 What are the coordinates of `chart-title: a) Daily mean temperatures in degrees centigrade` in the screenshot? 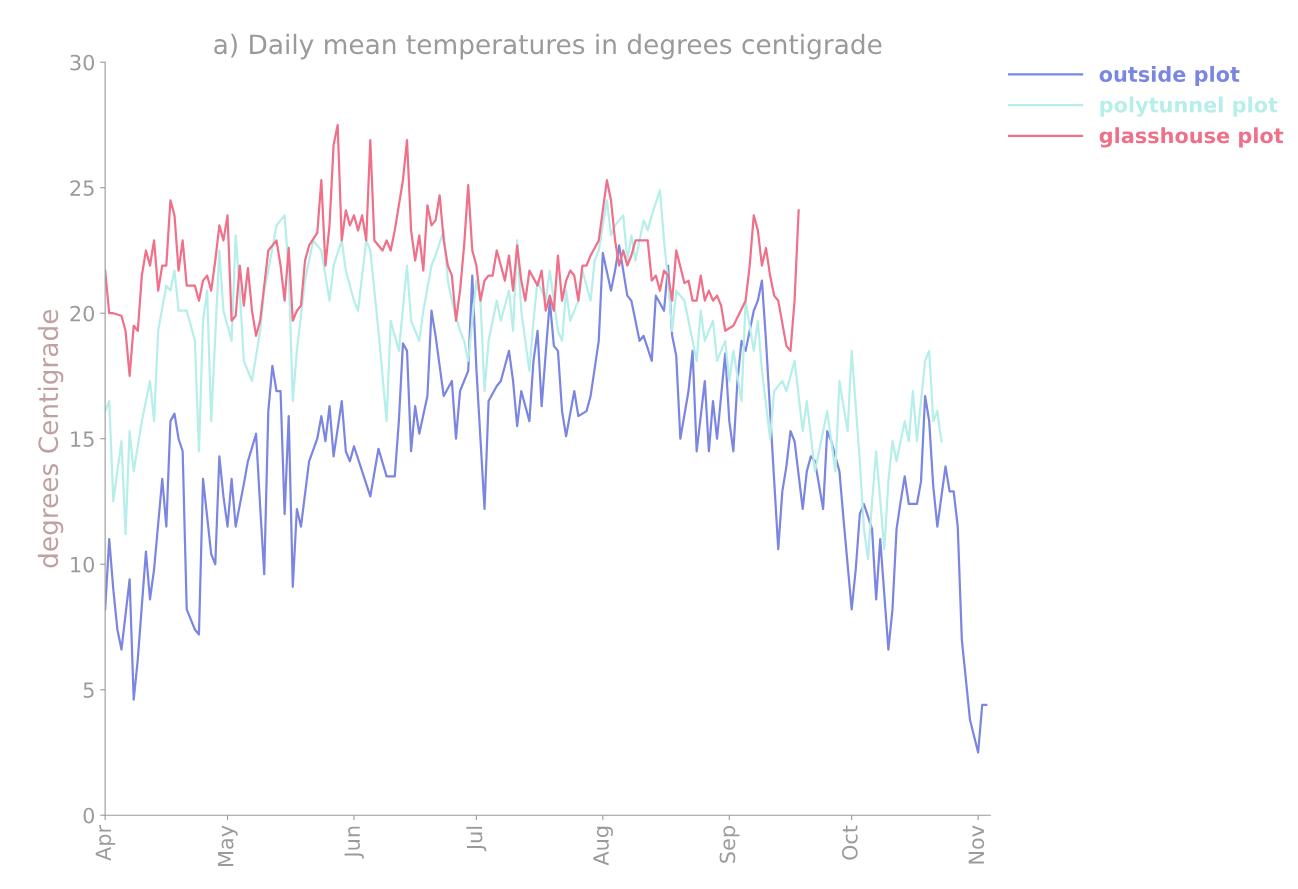 It's located at (548, 46).